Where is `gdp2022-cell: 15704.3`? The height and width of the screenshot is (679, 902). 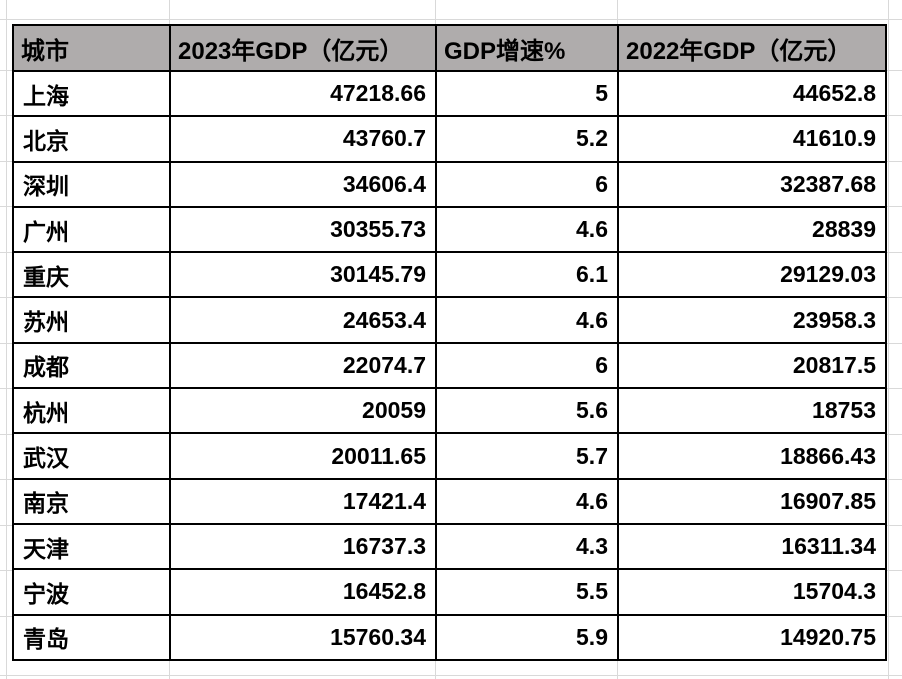
gdp2022-cell: 15704.3 is located at coordinates (752, 592).